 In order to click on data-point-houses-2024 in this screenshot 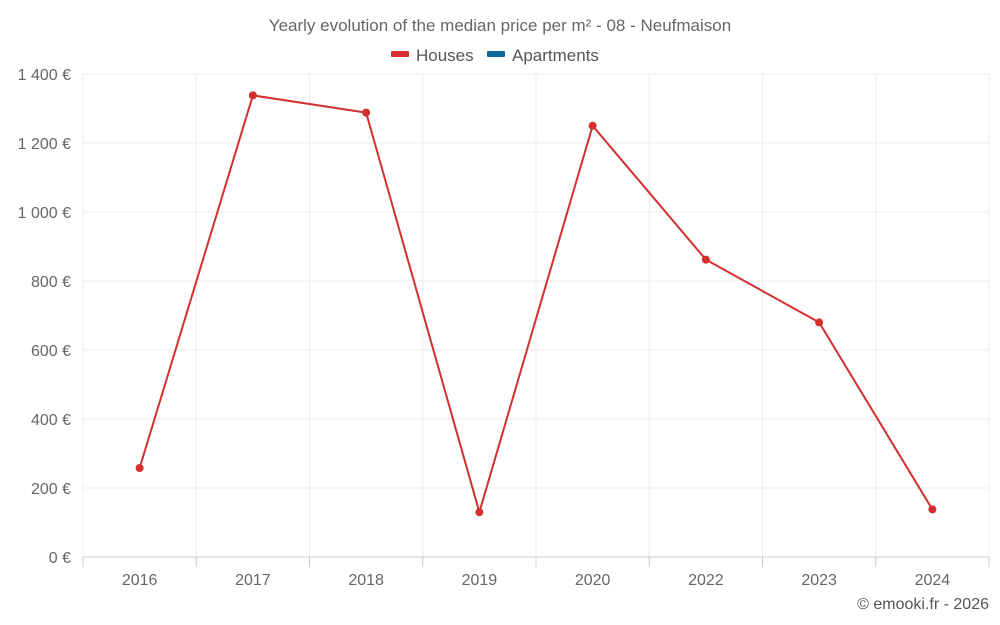, I will do `click(932, 509)`.